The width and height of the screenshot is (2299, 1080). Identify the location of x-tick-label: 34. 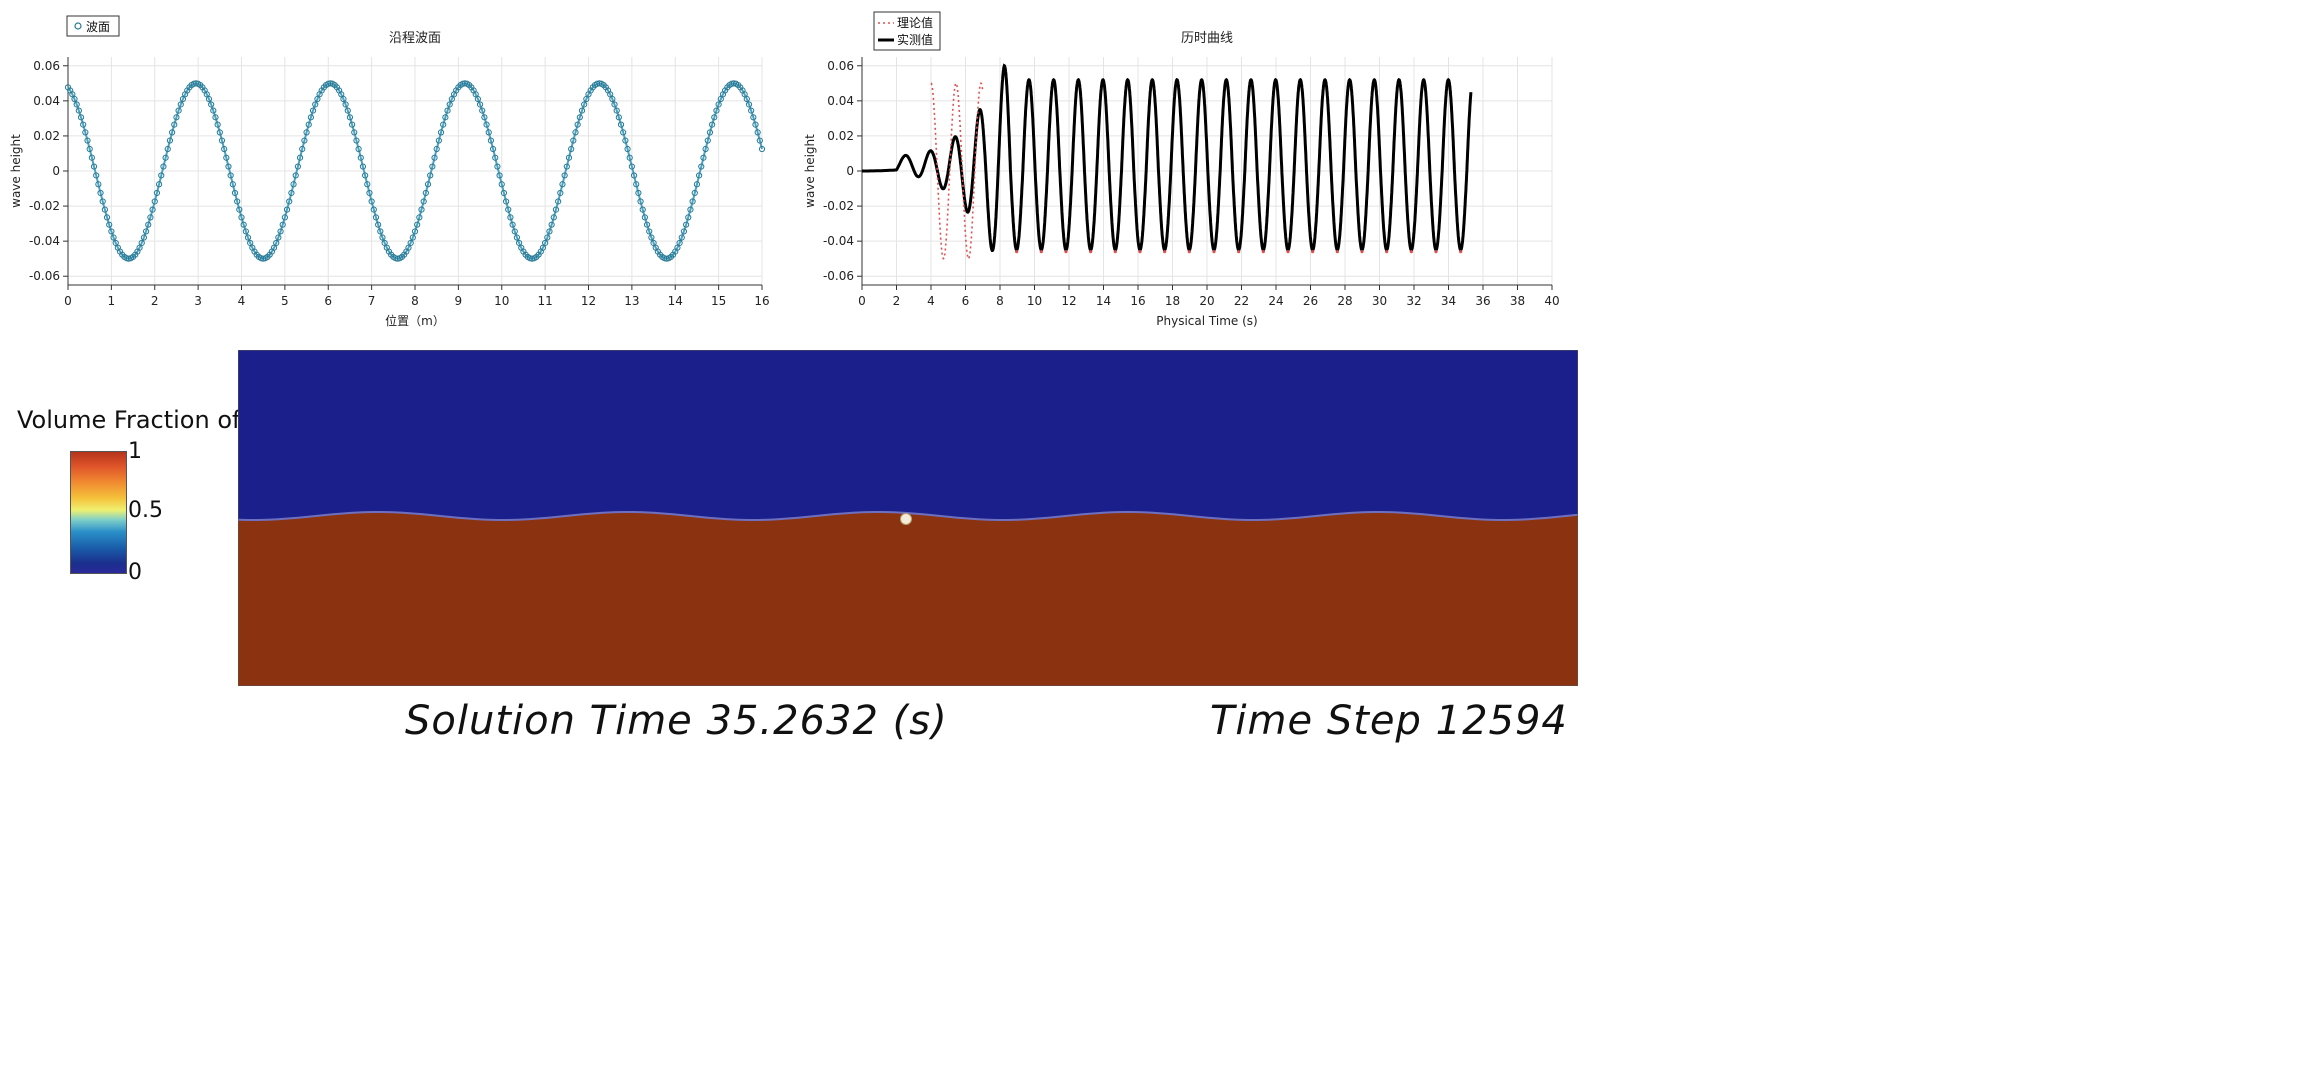
(1448, 301).